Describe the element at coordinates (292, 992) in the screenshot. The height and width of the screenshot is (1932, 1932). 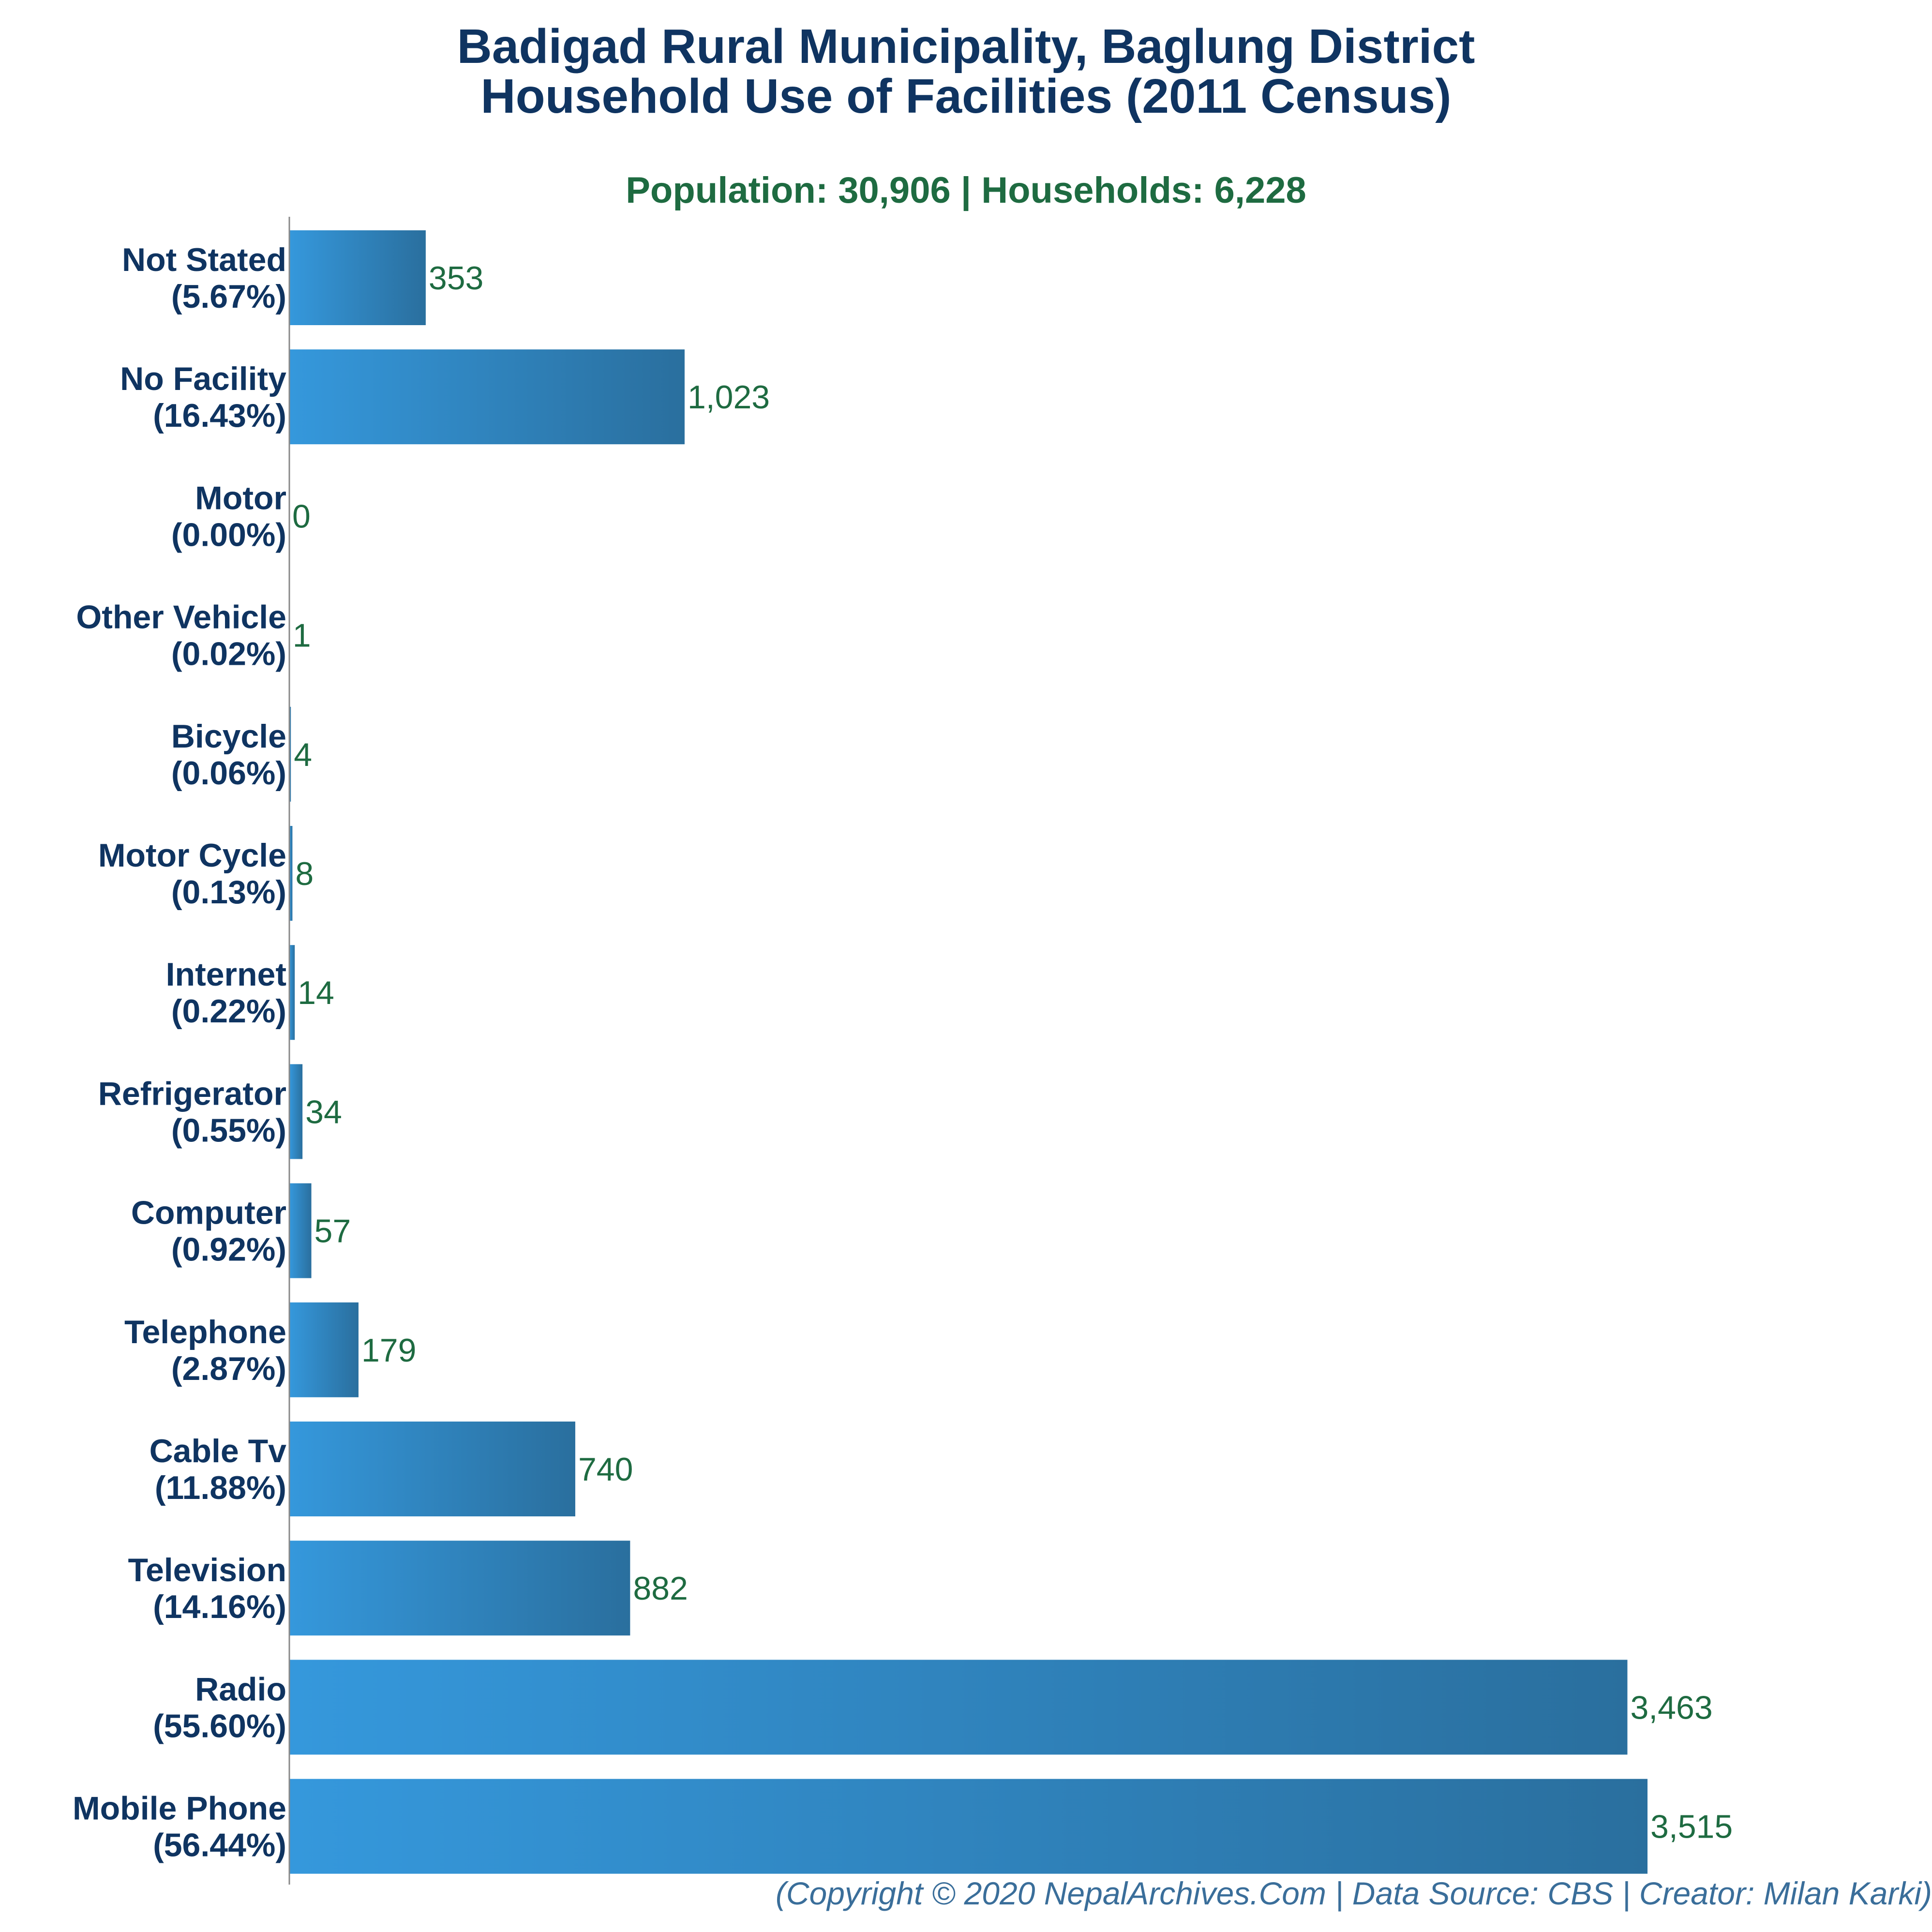
I see `bar-internet` at that location.